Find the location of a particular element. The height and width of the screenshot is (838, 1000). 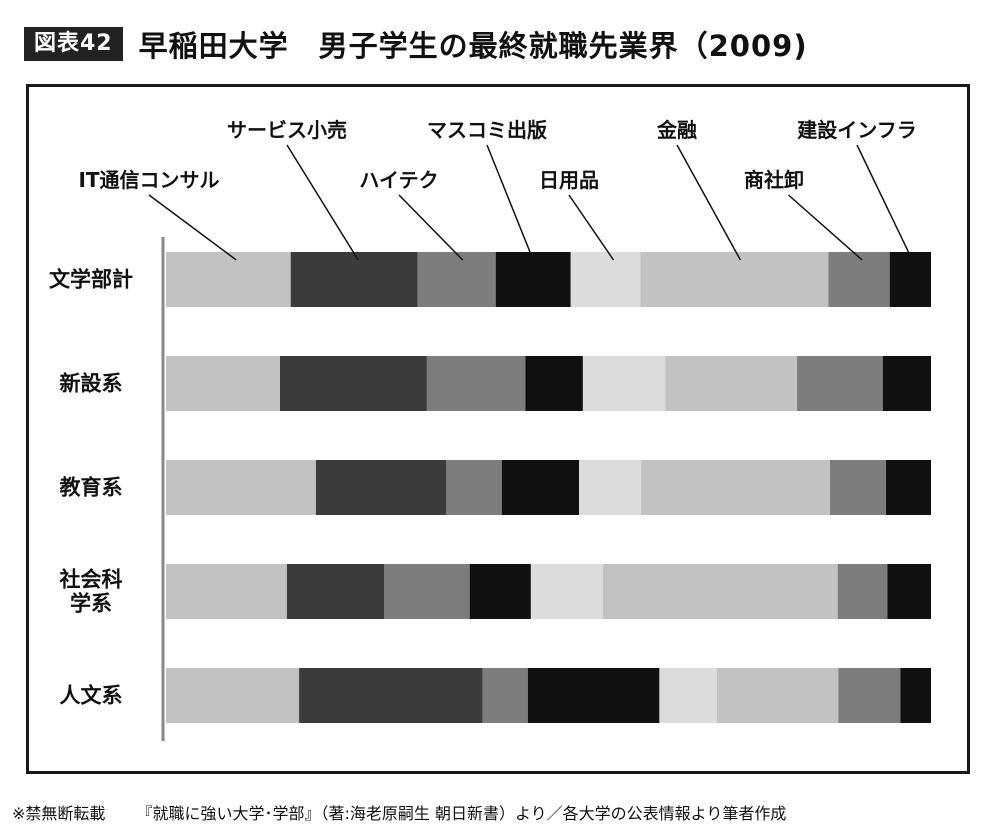

legend-label: 金融 is located at coordinates (676, 130).